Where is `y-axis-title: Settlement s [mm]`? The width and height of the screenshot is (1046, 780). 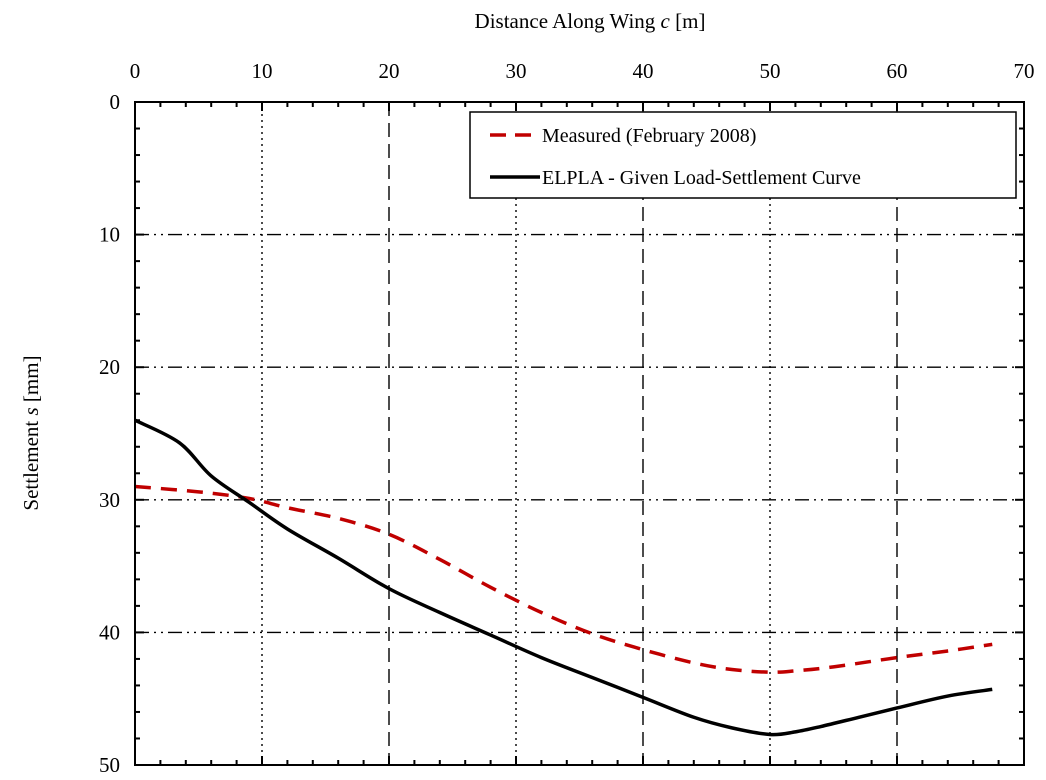 y-axis-title: Settlement s [mm] is located at coordinates (31, 432).